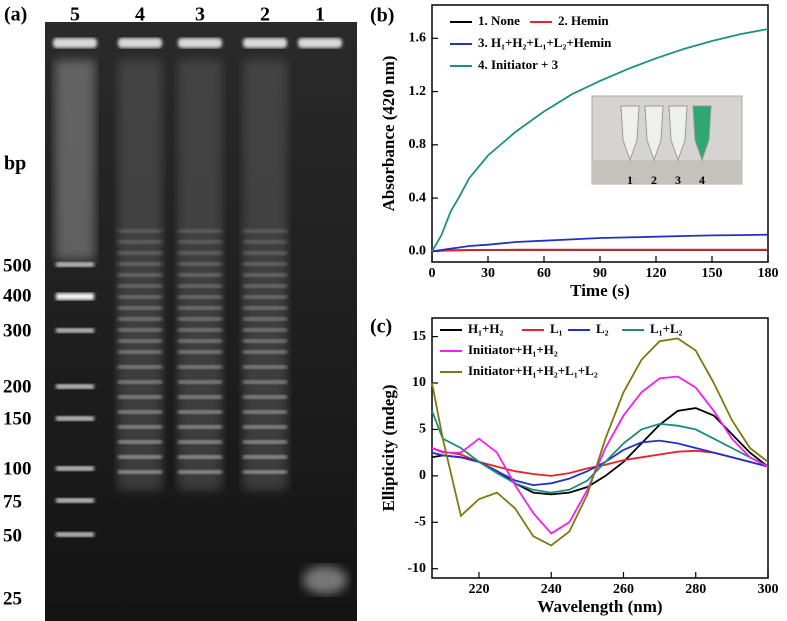 The image size is (787, 621). What do you see at coordinates (768, 273) in the screenshot?
I see `x-tick-label: 180` at bounding box center [768, 273].